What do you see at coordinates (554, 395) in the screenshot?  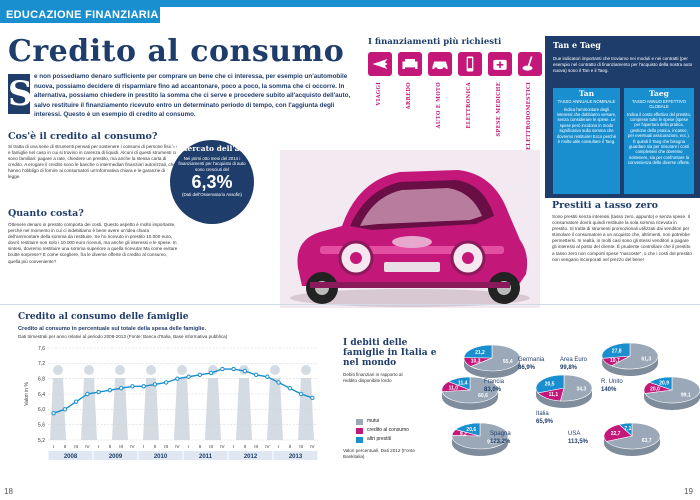 I see `slice-label: 11,1` at bounding box center [554, 395].